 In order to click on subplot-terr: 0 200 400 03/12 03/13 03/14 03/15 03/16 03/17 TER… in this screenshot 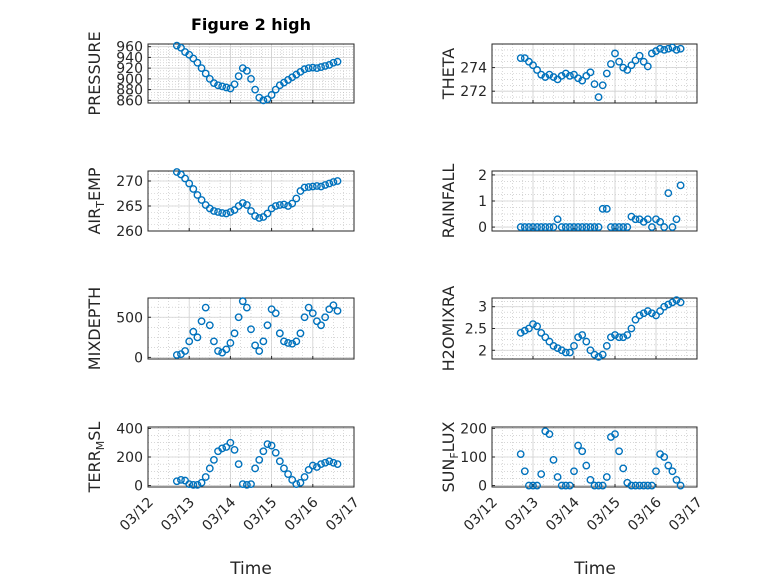, I will do `click(224, 477)`.